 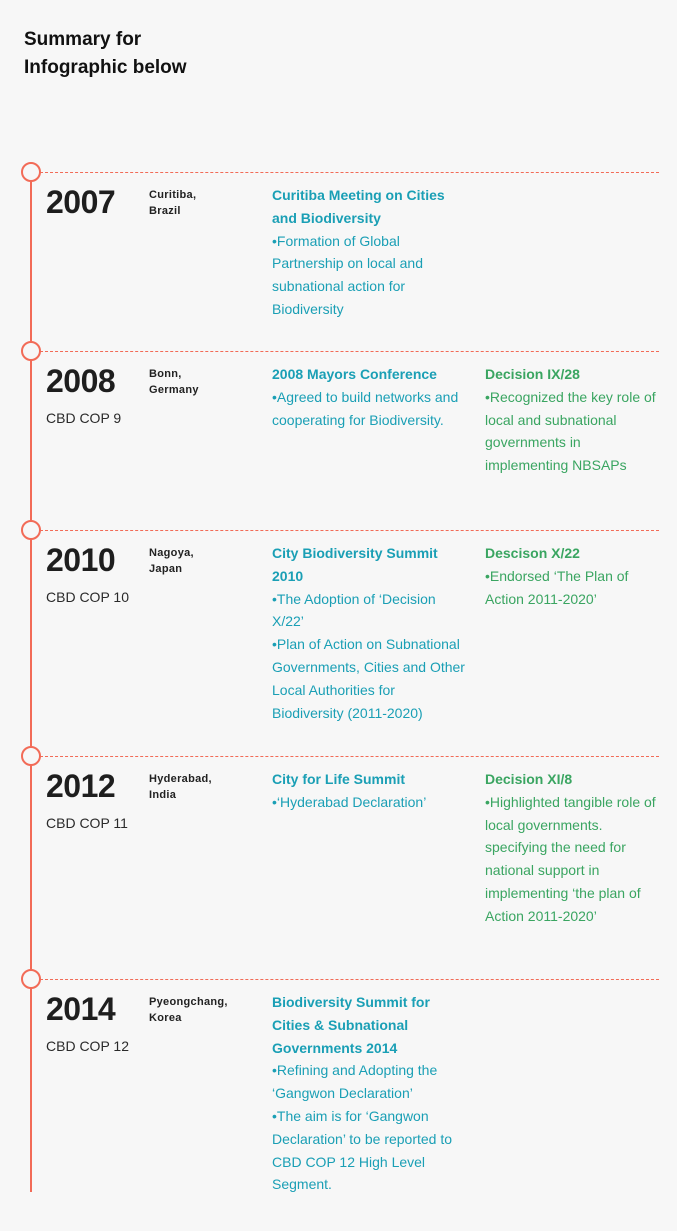 What do you see at coordinates (180, 787) in the screenshot?
I see `entry-location: Hyderabad, India` at bounding box center [180, 787].